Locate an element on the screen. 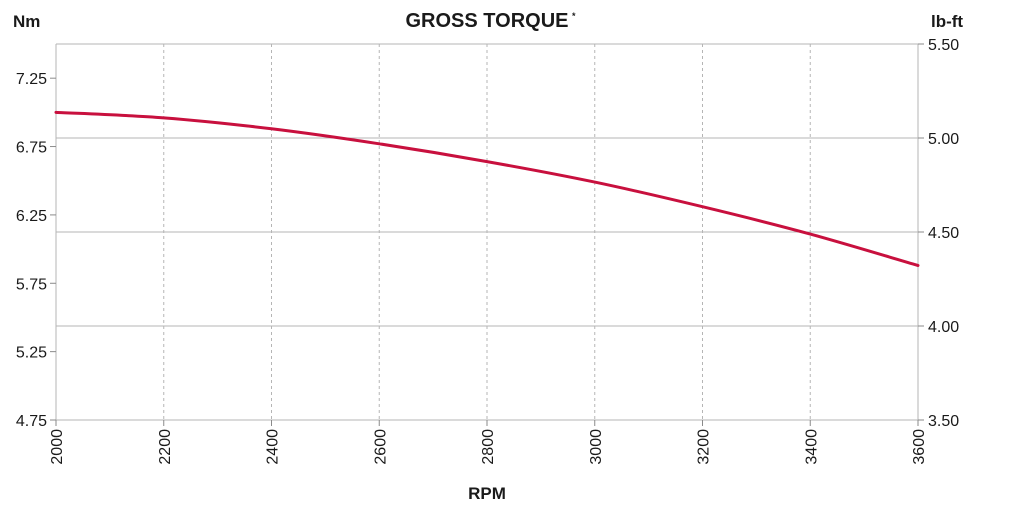  x-tick-label: 3600 is located at coordinates (919, 447).